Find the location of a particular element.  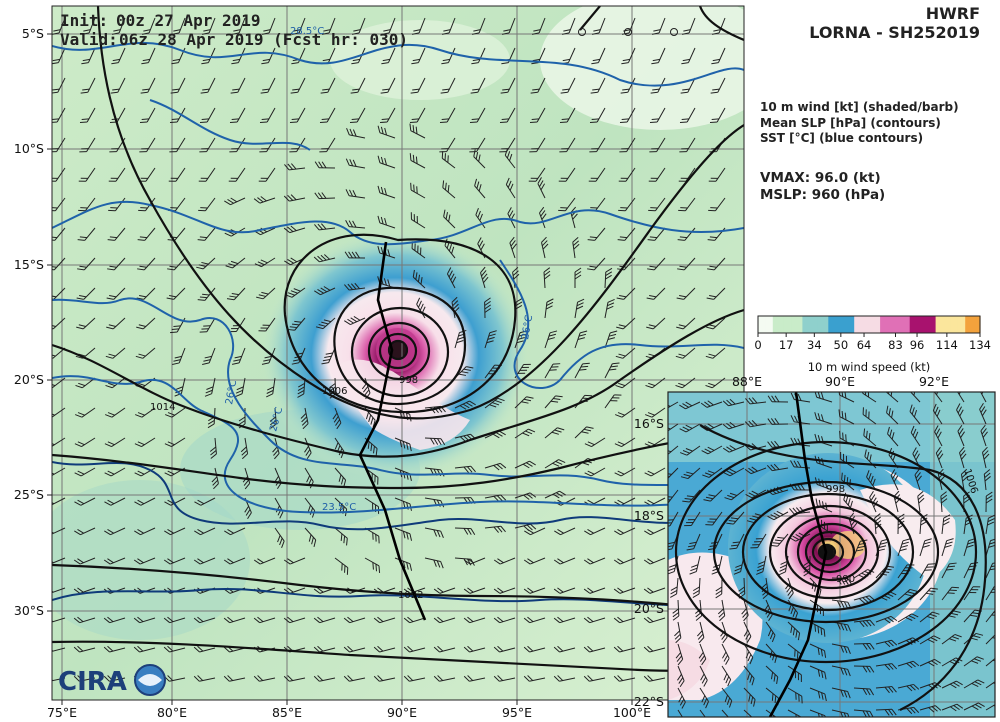

colorbar-tick-label: 64 is located at coordinates (864, 345).